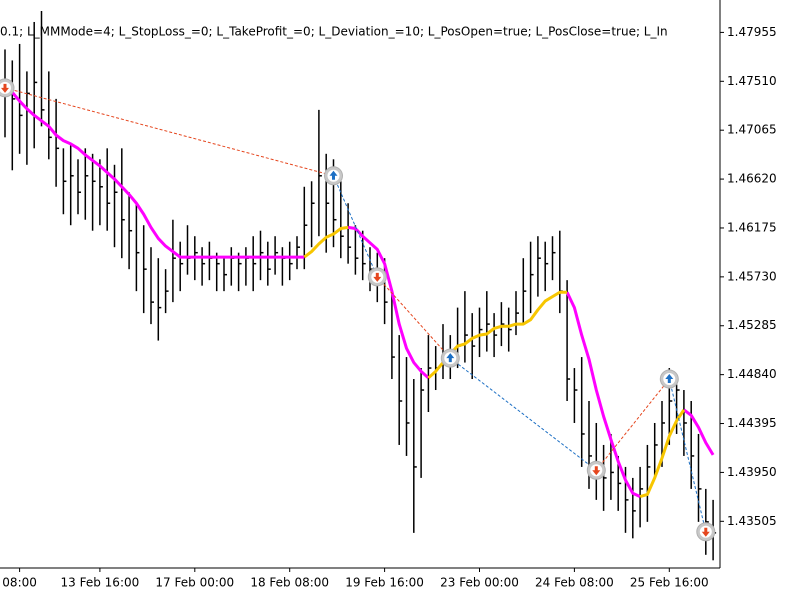 This screenshot has width=800, height=600. What do you see at coordinates (194, 583) in the screenshot?
I see `x-tick-label: 17 Feb 00:00` at bounding box center [194, 583].